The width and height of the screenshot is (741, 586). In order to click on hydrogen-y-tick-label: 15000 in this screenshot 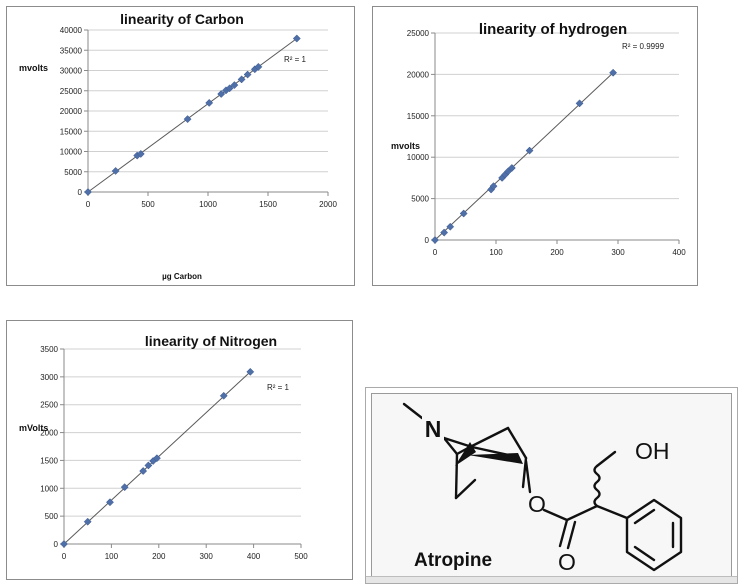, I will do `click(418, 116)`.